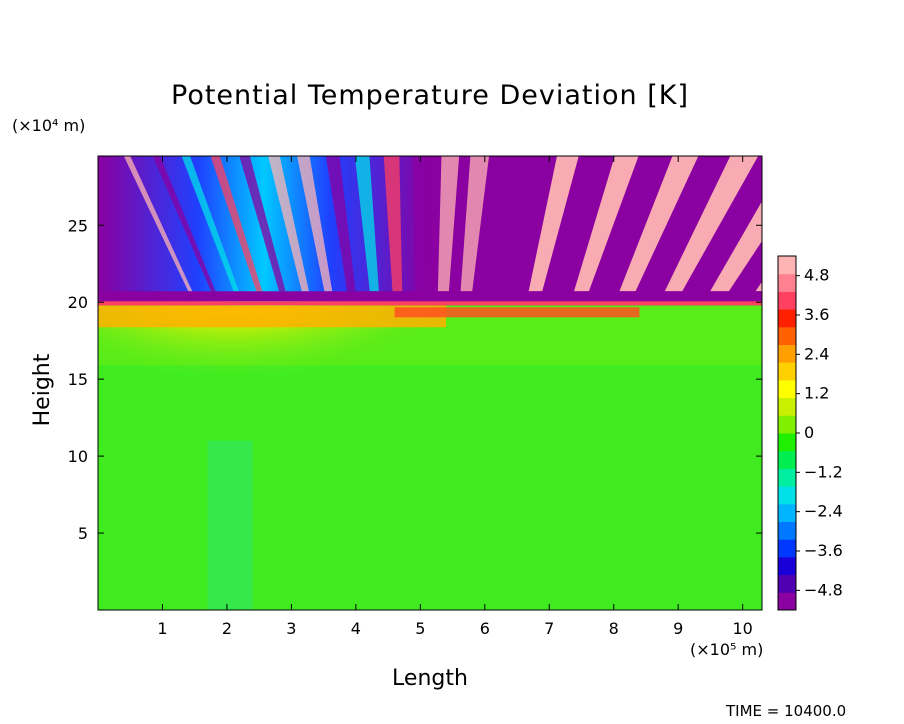 The width and height of the screenshot is (904, 724). Describe the element at coordinates (420, 628) in the screenshot. I see `x-tick-label: 5` at that location.